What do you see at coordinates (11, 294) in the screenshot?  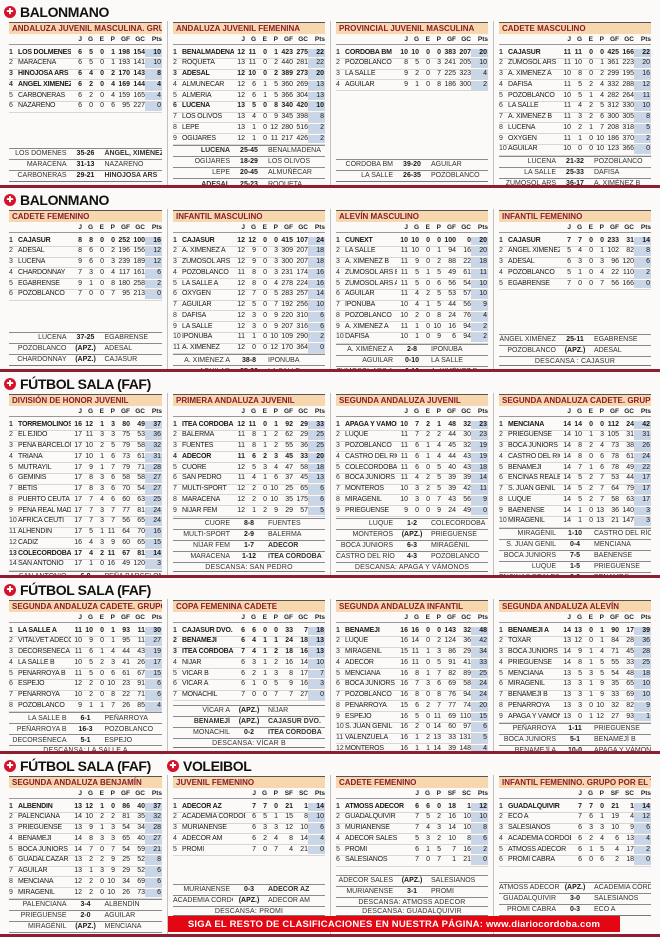 I see `rank: 6` at bounding box center [11, 294].